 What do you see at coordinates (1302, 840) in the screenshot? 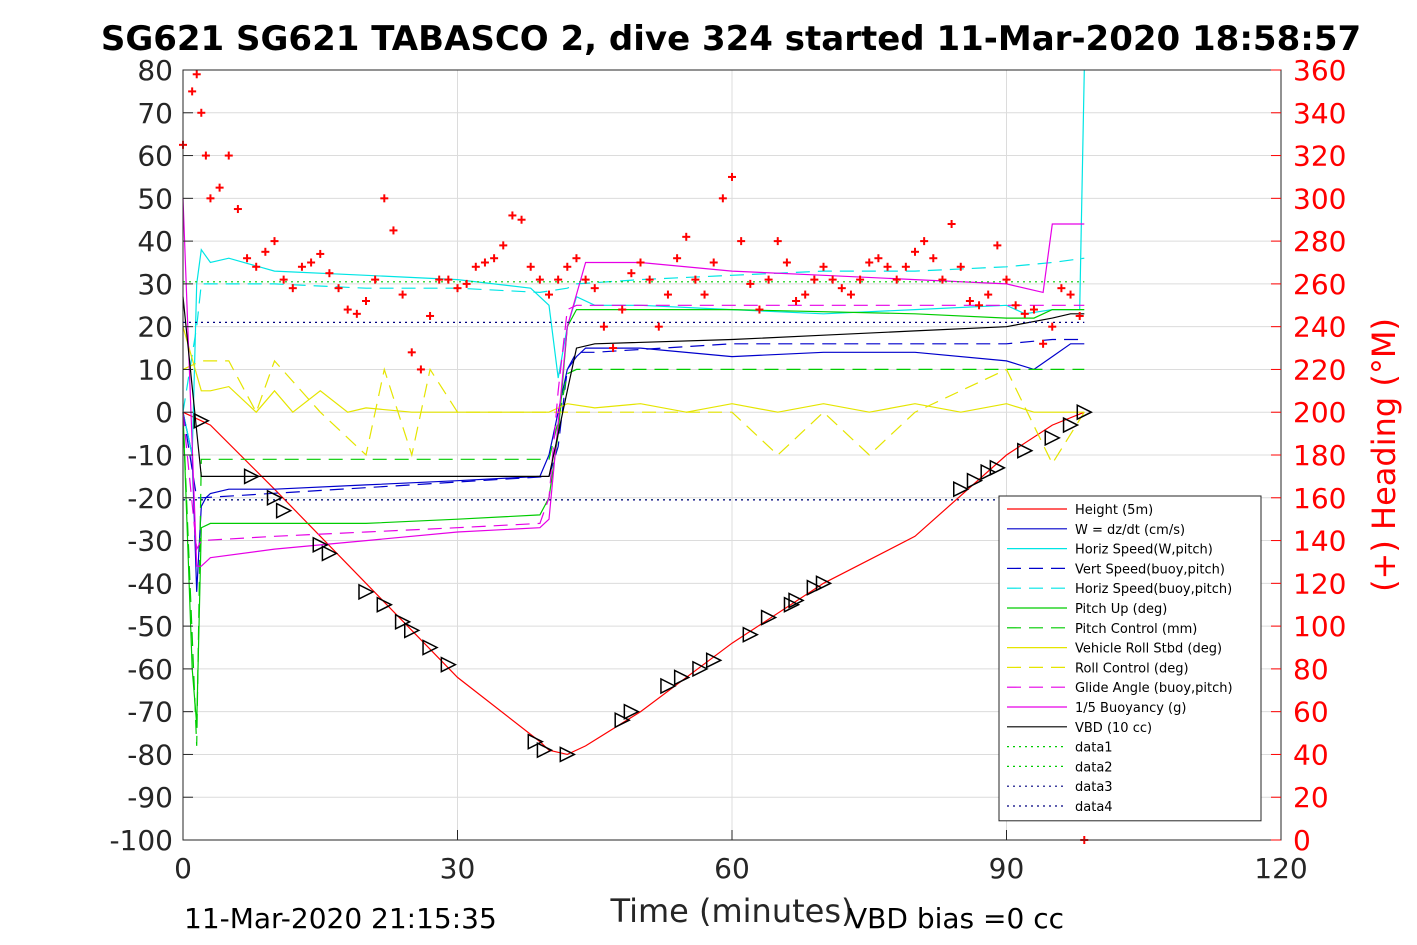
I see `y-right-tick-label: 0` at bounding box center [1302, 840].